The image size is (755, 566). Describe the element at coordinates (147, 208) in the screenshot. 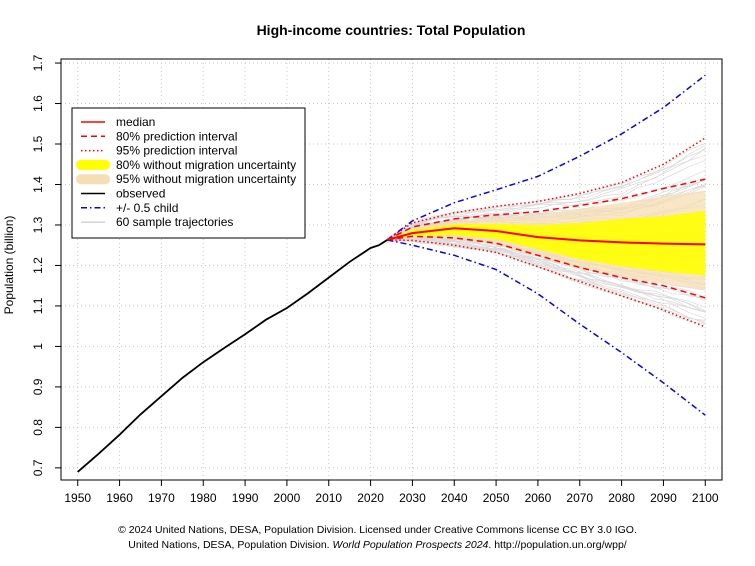

I see `legend-label: +/- 0.5 child` at that location.